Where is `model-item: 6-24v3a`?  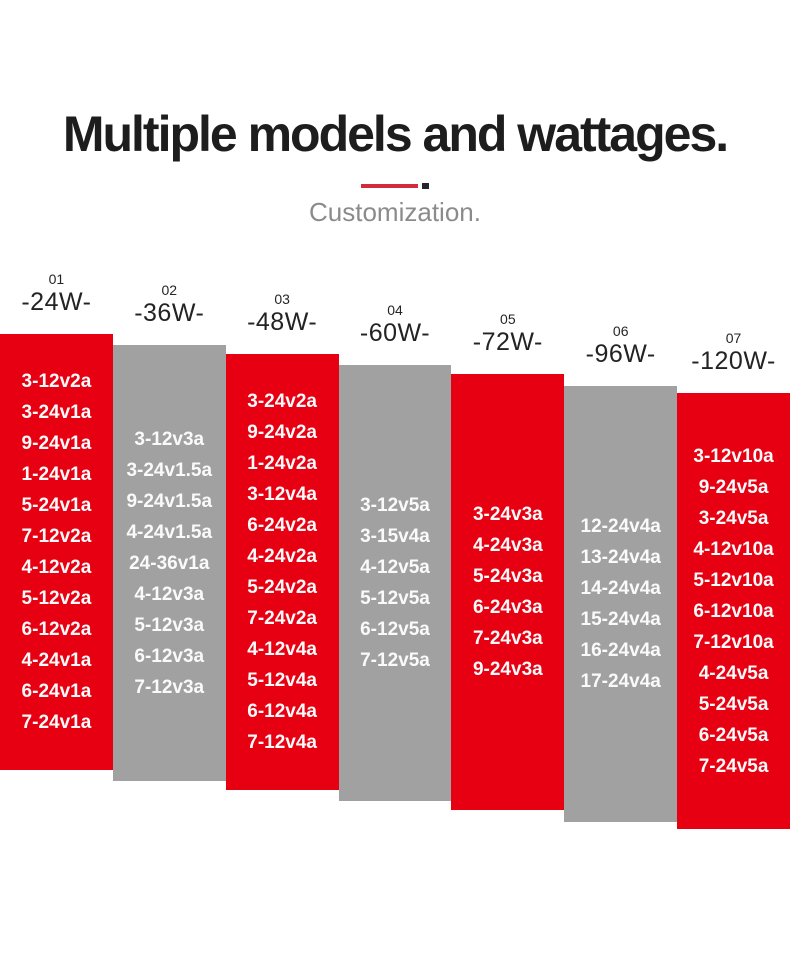
model-item: 6-24v3a is located at coordinates (507, 607).